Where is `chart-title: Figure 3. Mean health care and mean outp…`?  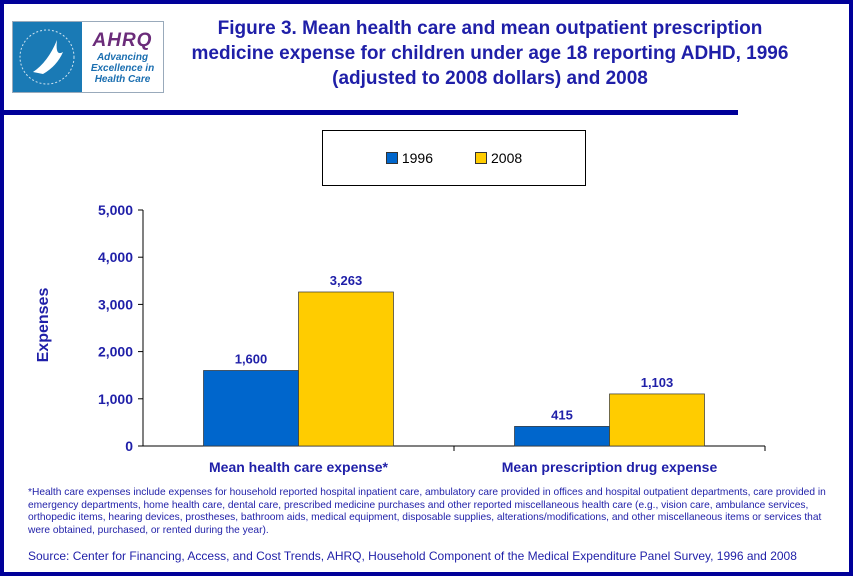
chart-title: Figure 3. Mean health care and mean outp… is located at coordinates (490, 53).